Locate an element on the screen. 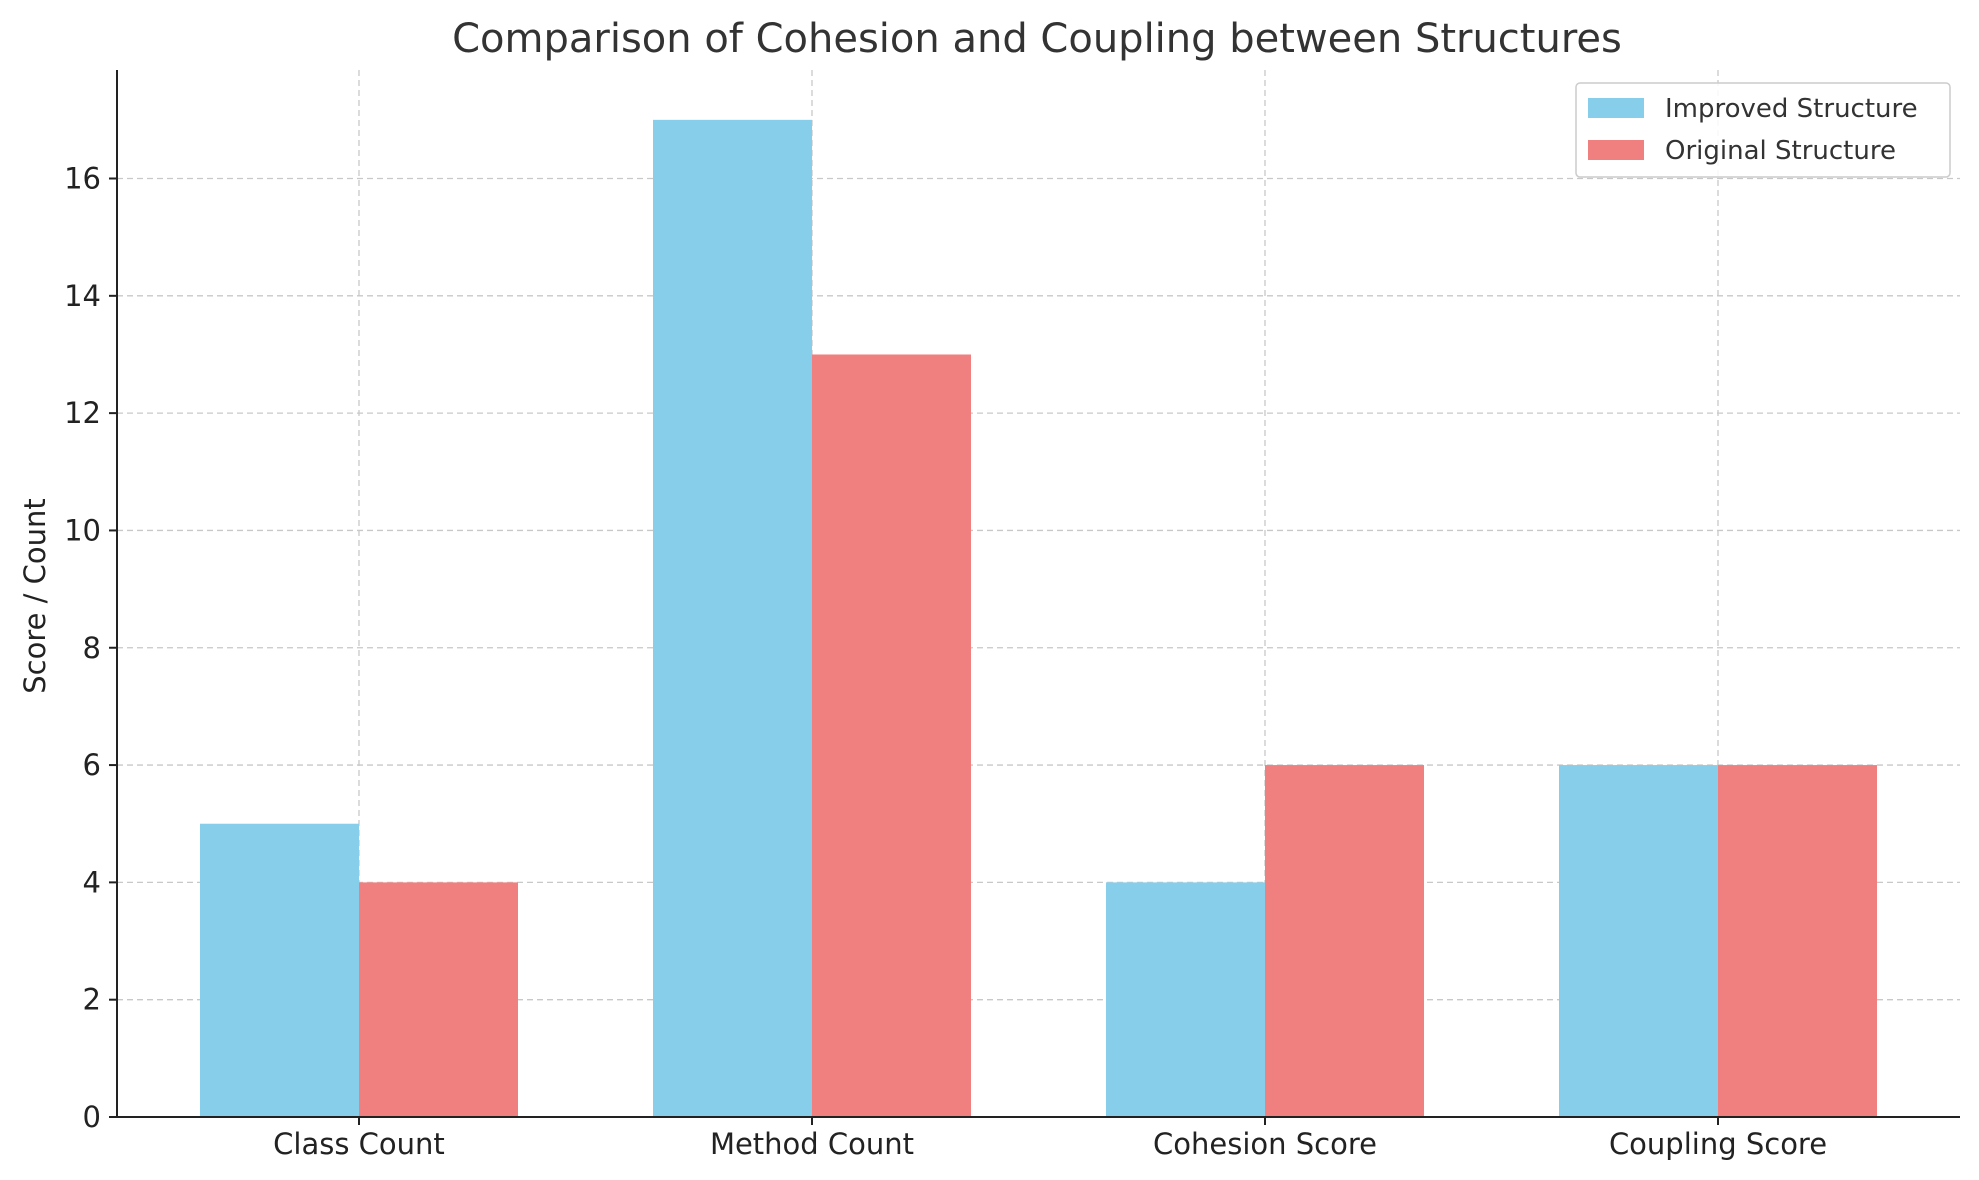 The image size is (1979, 1180). y-tick-label: 12 is located at coordinates (82, 413).